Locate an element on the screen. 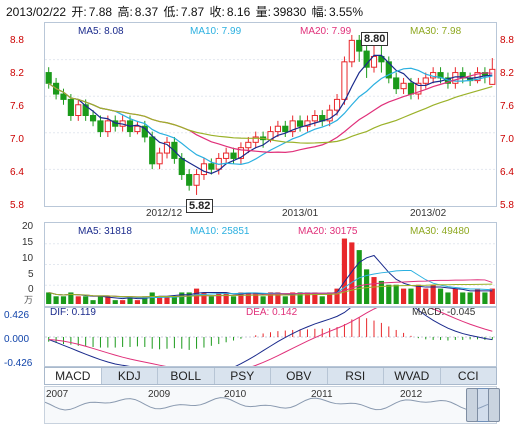 Image resolution: width=522 pixels, height=429 pixels. tab-rsi: RSI is located at coordinates (356, 376).